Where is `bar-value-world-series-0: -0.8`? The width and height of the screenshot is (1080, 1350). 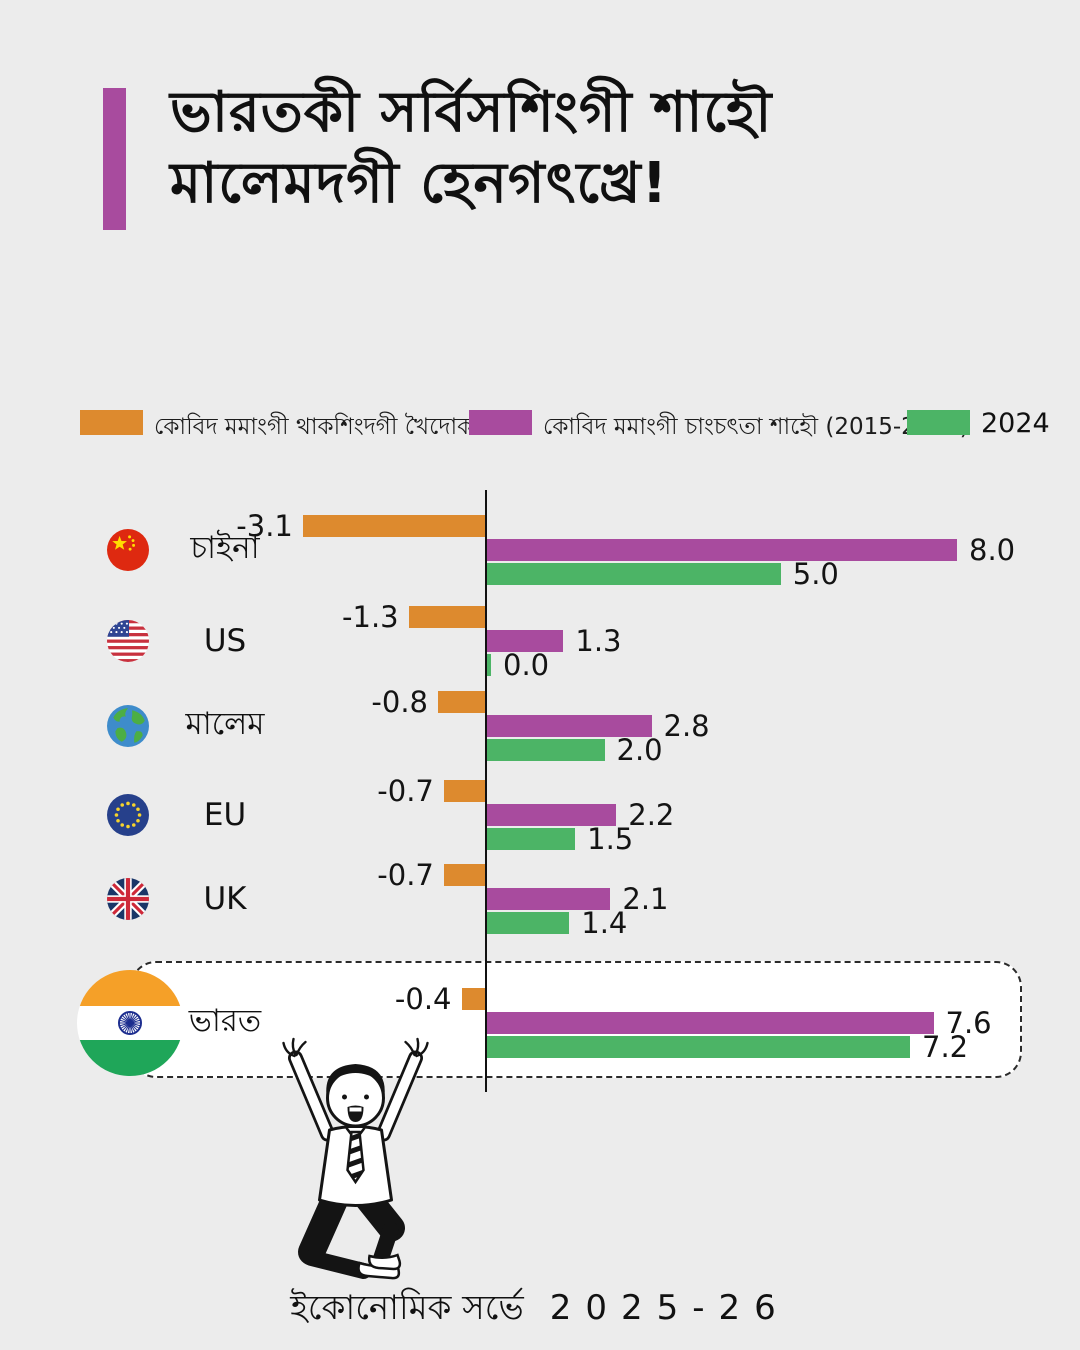 bar-value-world-series-0: -0.8 is located at coordinates (399, 702).